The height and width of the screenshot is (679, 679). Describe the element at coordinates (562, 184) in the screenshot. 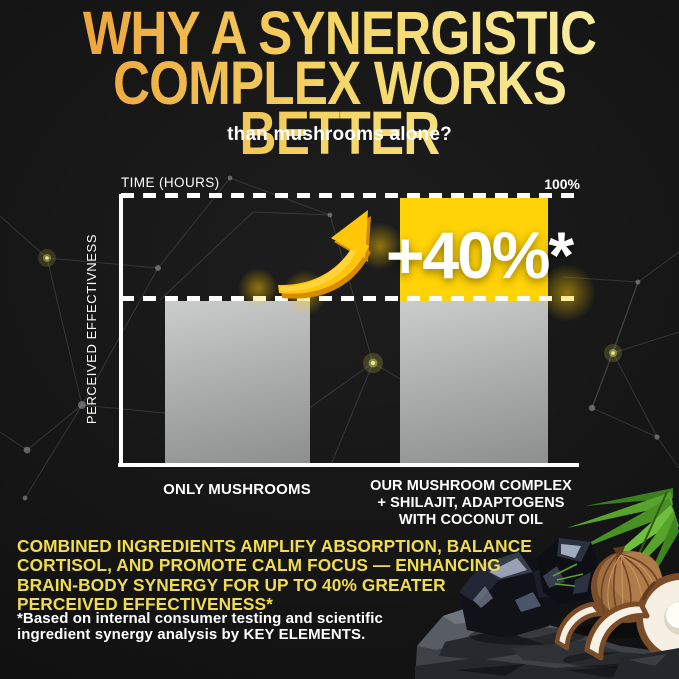

I see `max-percent-label: 100%` at that location.